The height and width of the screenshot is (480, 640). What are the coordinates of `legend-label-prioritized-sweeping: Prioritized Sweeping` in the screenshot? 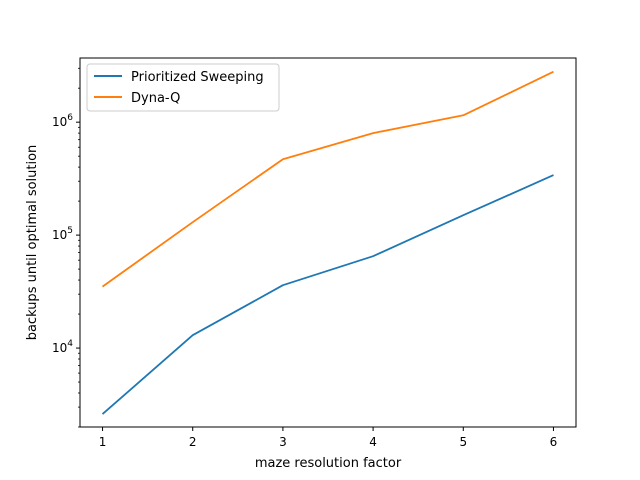 It's located at (197, 77).